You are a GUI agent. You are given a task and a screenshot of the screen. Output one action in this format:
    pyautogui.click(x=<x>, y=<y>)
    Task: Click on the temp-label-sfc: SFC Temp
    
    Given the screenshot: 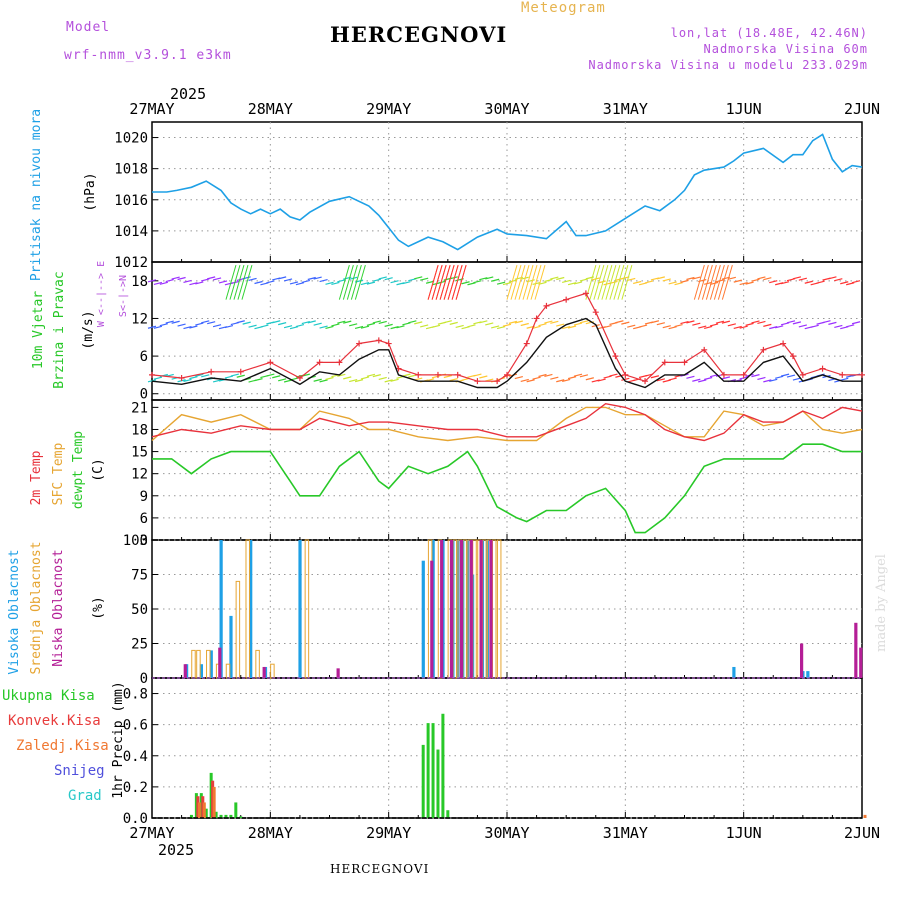 What is the action you would take?
    pyautogui.click(x=58, y=474)
    